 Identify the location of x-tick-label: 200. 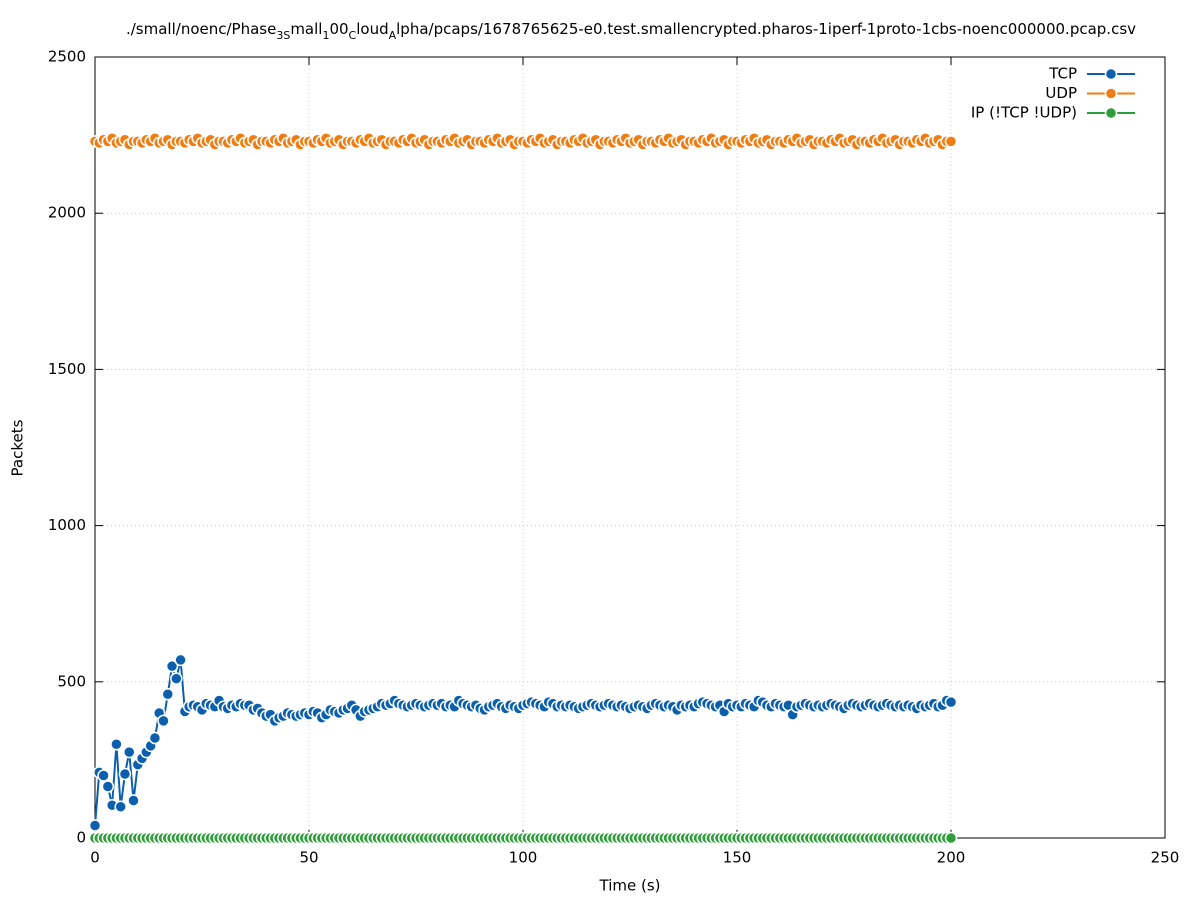
(951, 858).